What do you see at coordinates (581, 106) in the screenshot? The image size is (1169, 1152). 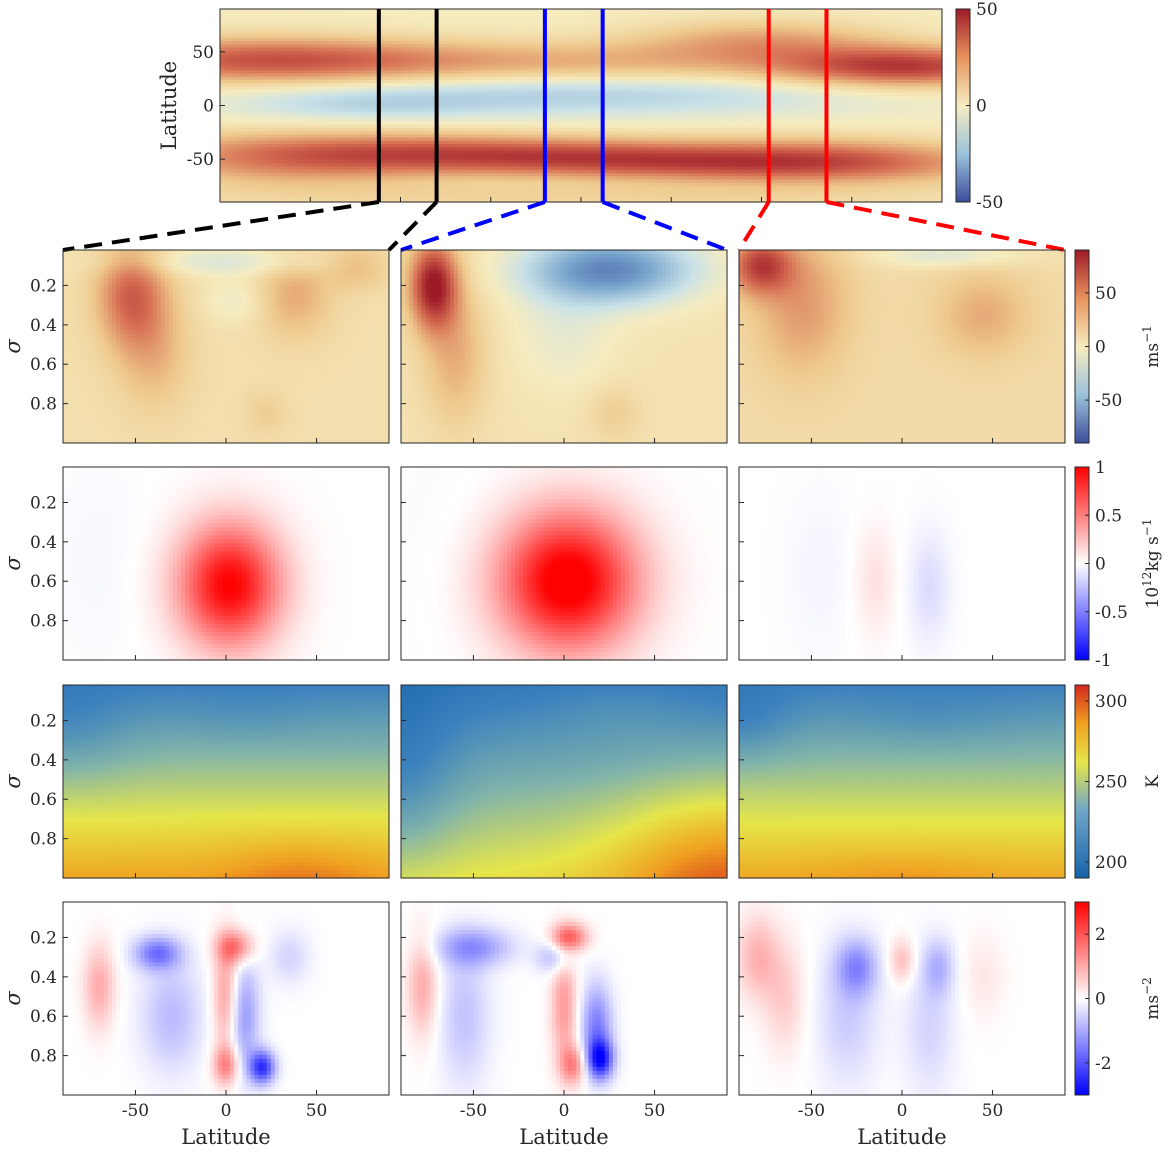 I see `top-overview-heatmap` at bounding box center [581, 106].